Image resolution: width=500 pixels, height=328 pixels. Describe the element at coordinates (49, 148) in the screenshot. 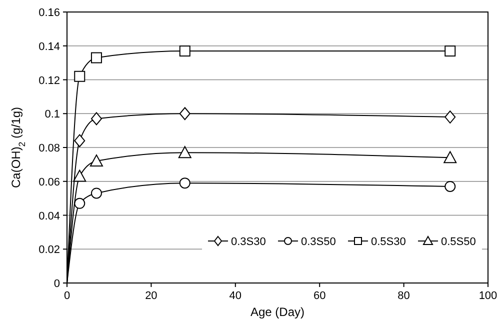

I see `y-tick-label: 0.08` at that location.